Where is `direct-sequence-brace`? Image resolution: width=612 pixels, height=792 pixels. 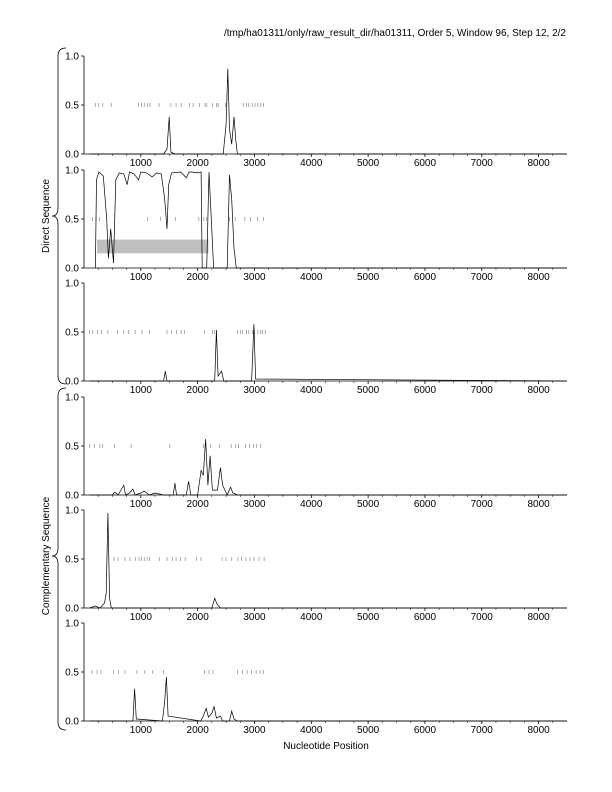
direct-sequence-brace is located at coordinates (59, 216).